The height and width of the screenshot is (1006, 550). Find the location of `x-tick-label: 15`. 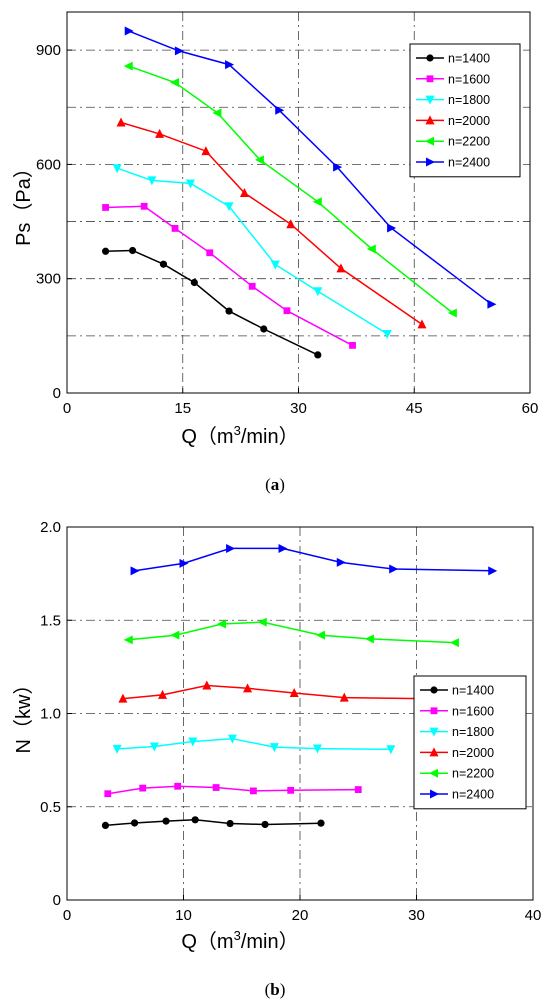

x-tick-label: 15 is located at coordinates (182, 408).